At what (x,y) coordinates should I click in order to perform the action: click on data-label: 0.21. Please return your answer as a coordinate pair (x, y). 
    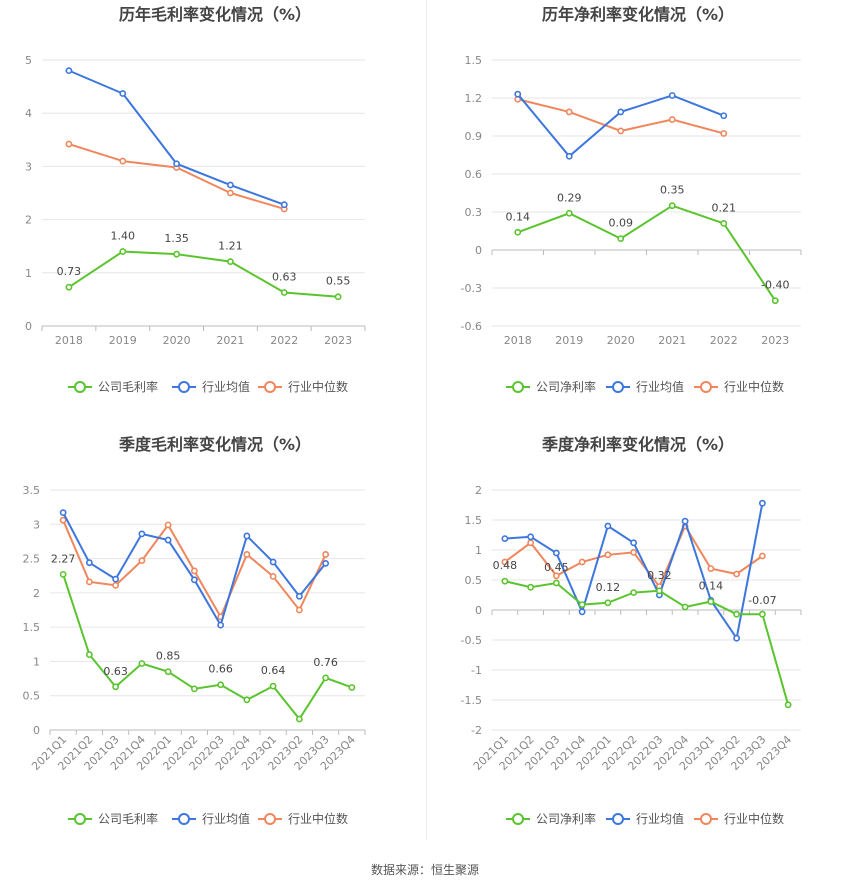
    Looking at the image, I should click on (724, 207).